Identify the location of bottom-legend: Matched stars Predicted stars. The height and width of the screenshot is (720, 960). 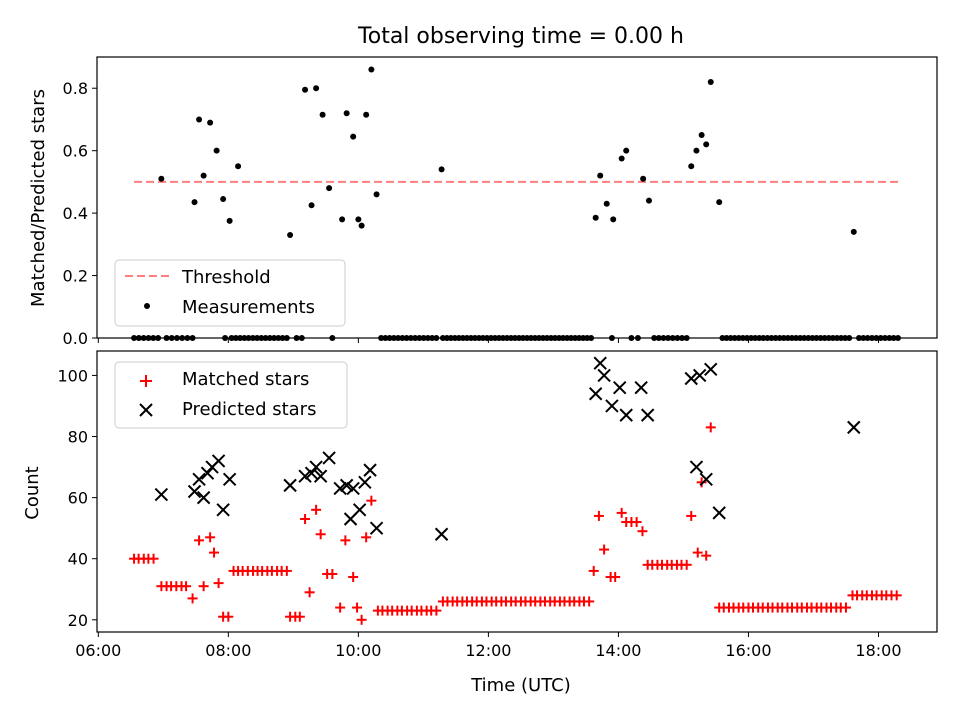
(231, 395).